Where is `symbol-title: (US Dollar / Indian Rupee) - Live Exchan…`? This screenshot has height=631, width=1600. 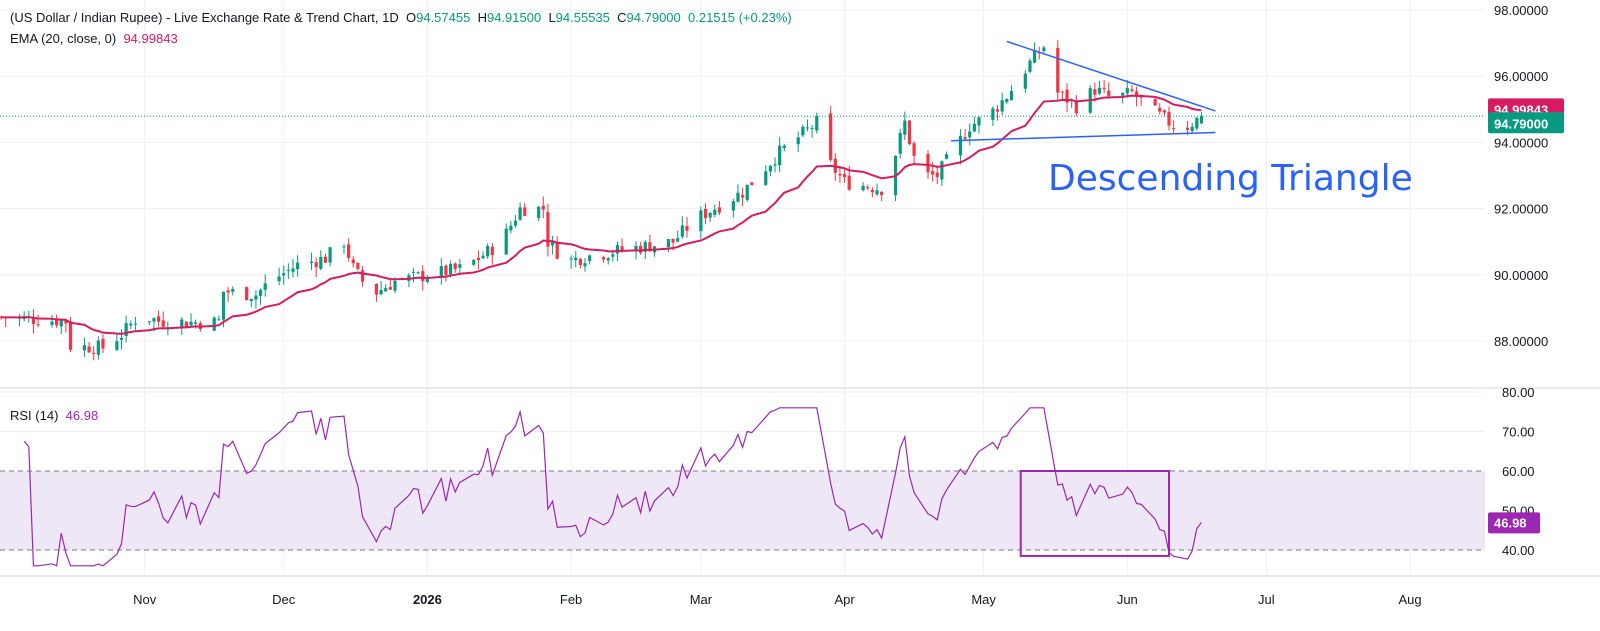
symbol-title: (US Dollar / Indian Rupee) - Live Exchan… is located at coordinates (204, 17).